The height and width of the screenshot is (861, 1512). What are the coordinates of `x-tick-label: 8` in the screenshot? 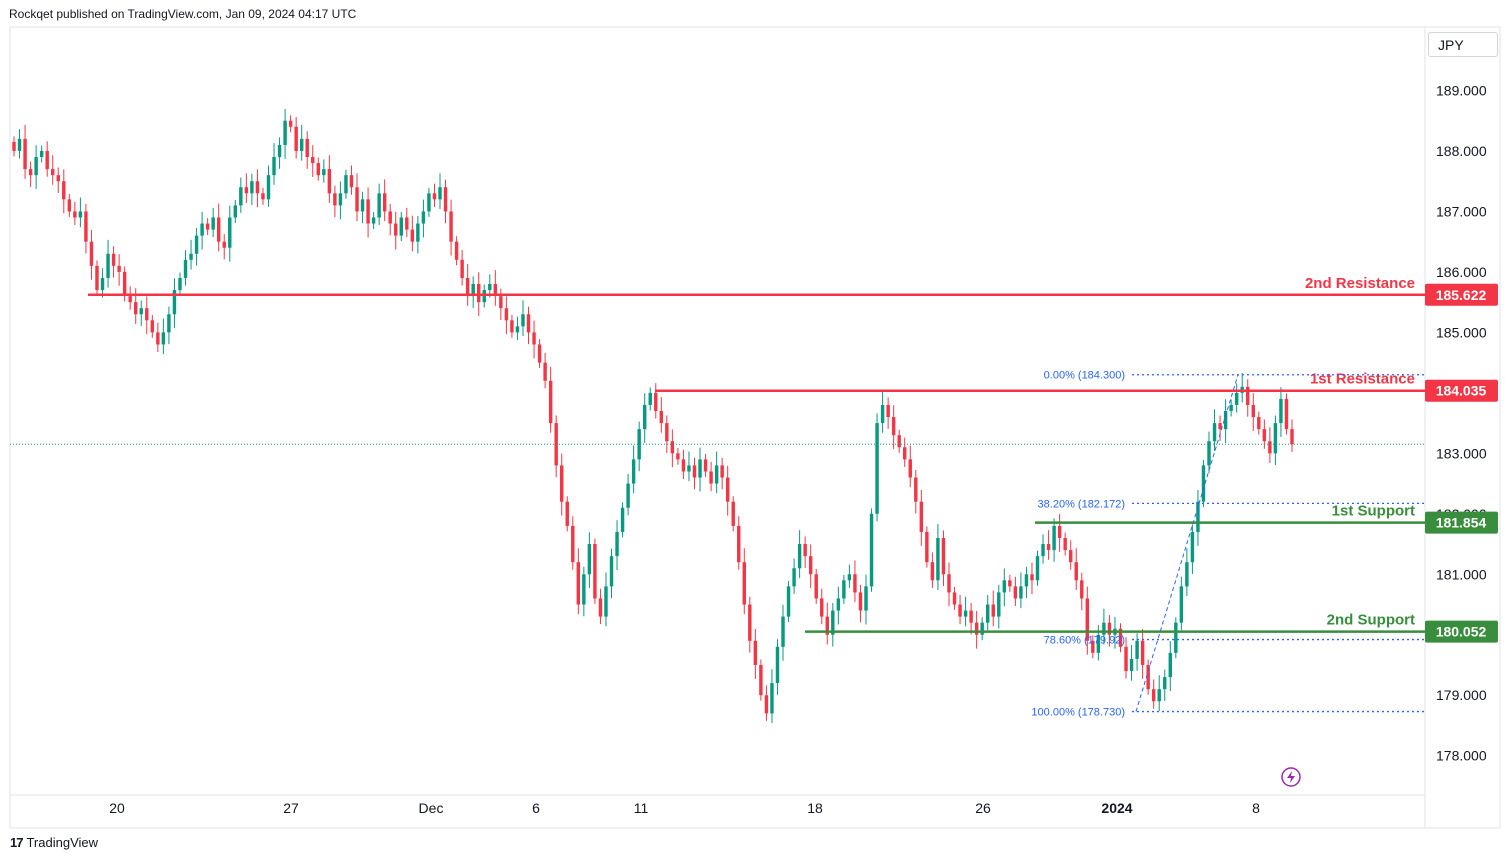 It's located at (1256, 808).